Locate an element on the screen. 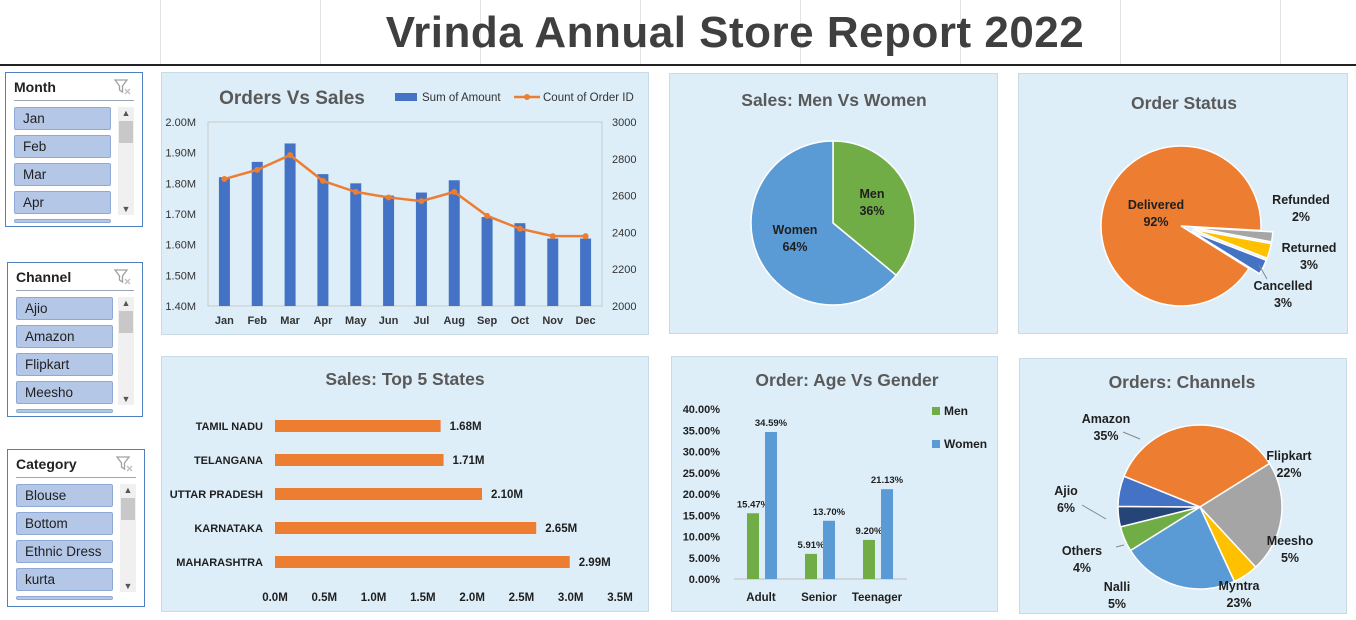 The image size is (1356, 620). x-tick-label: Oct is located at coordinates (520, 321).